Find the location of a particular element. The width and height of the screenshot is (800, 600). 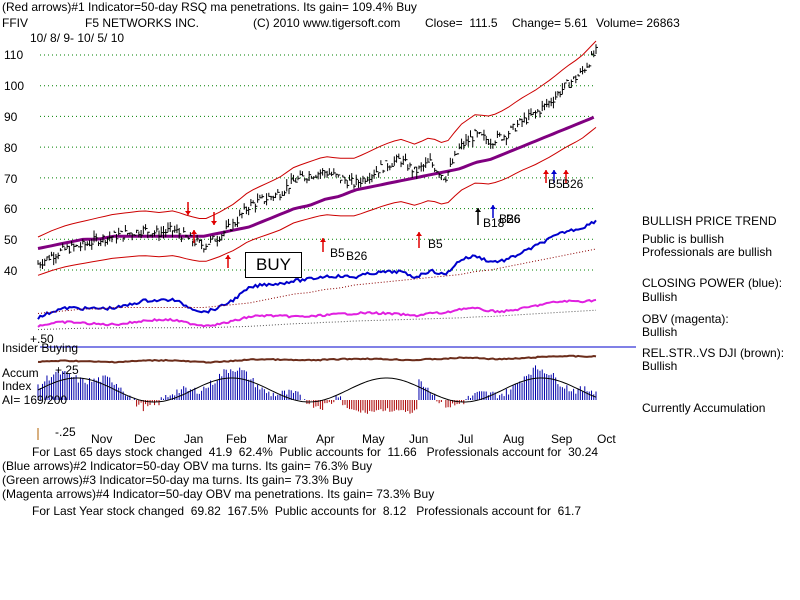

x-tick-label: Sep is located at coordinates (562, 439).